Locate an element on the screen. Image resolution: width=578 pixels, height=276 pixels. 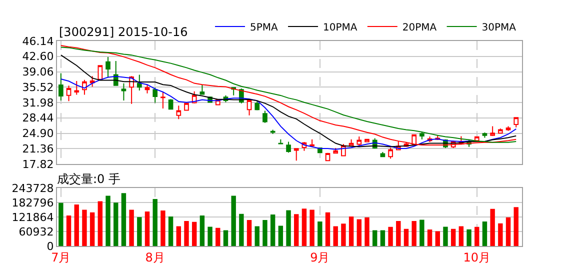
x-tick-label: 9月 is located at coordinates (320, 257).